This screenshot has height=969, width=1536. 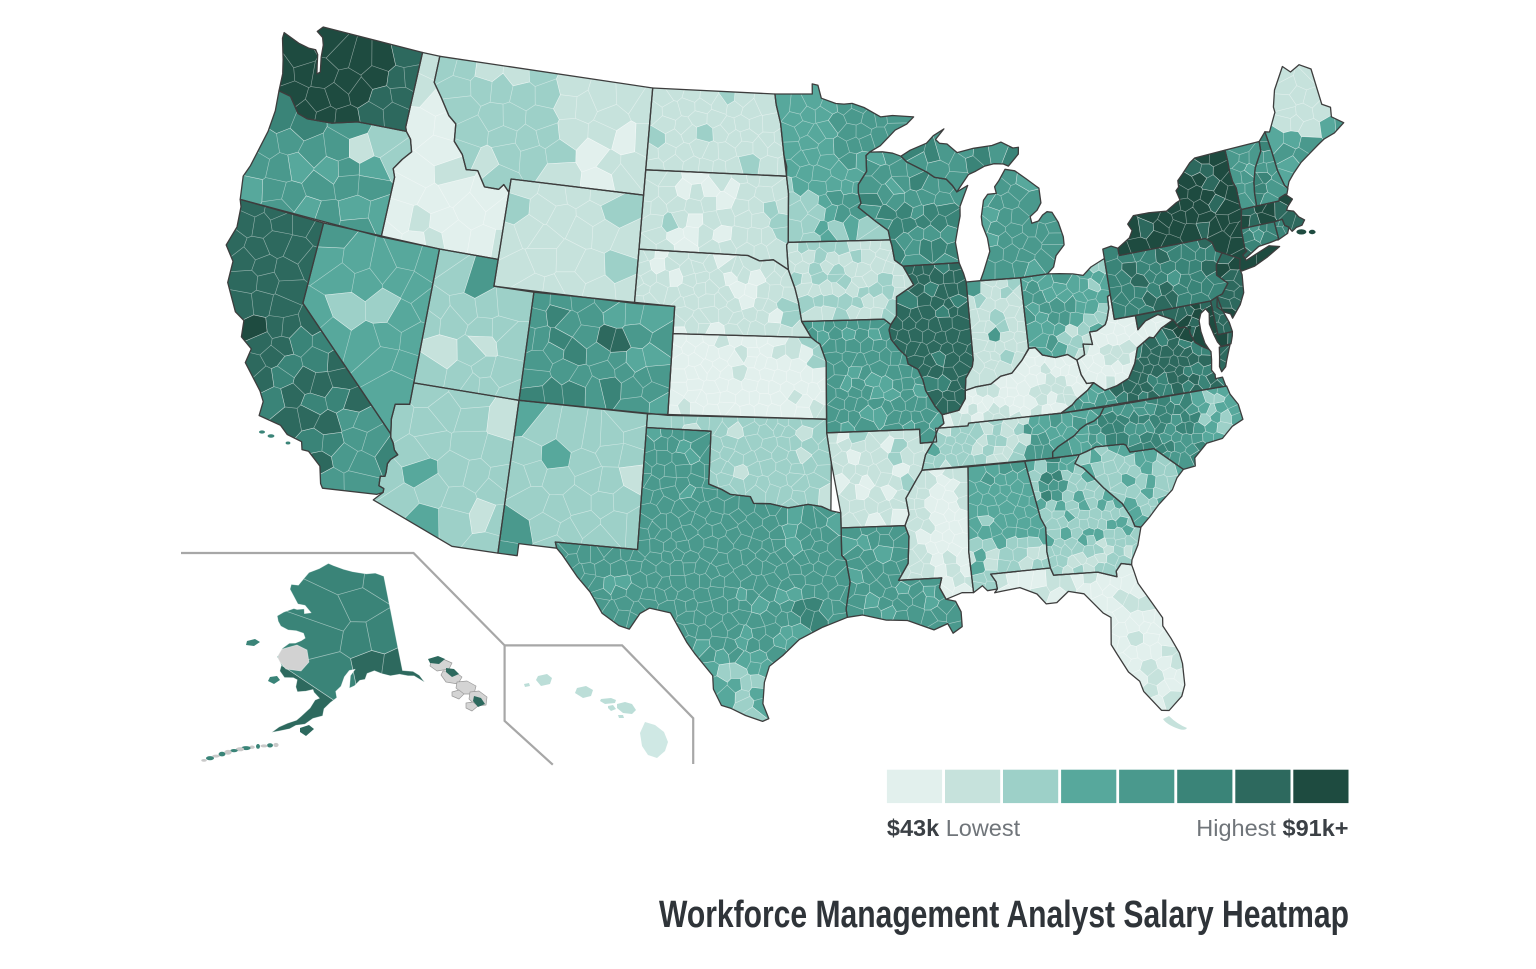 I want to click on svg-text: $43k Lowest, so click(x=954, y=828).